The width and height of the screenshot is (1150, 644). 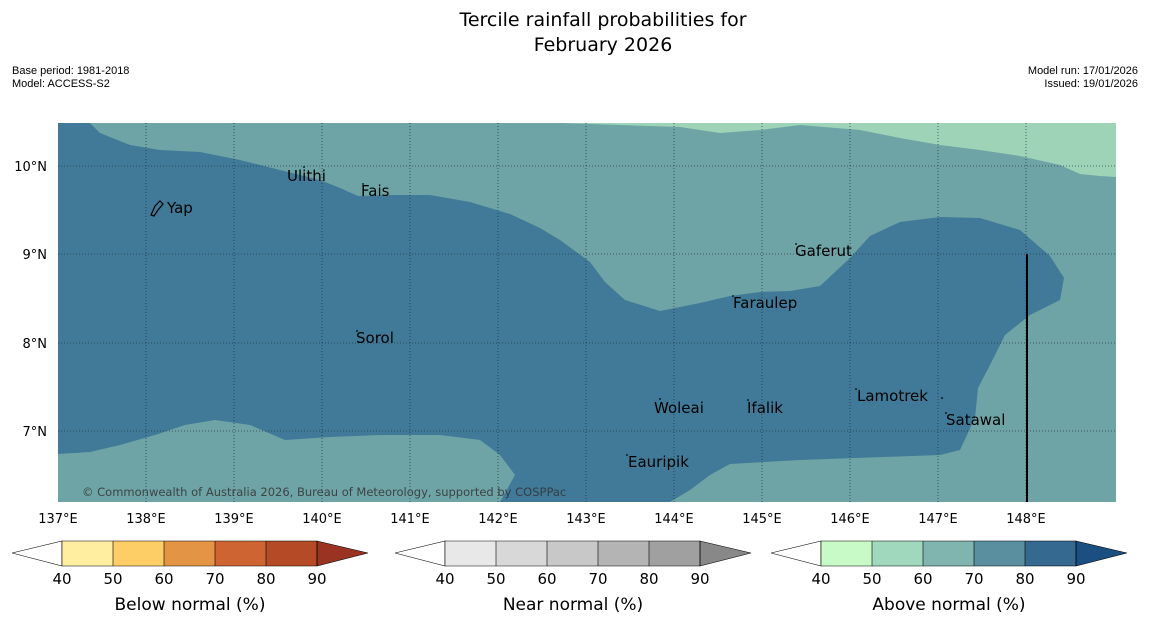 What do you see at coordinates (146, 519) in the screenshot?
I see `lon-label-138e: 138°E` at bounding box center [146, 519].